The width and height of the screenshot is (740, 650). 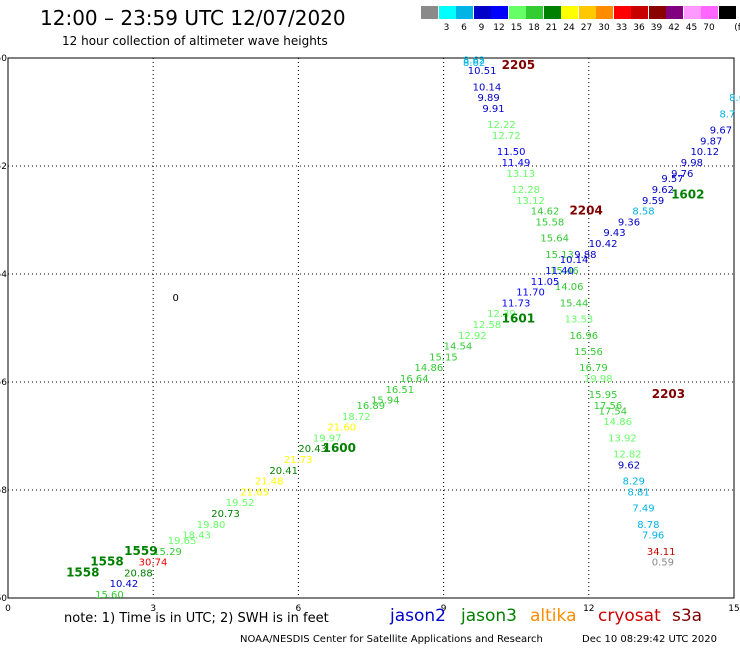 What do you see at coordinates (153, 609) in the screenshot?
I see `x-tick-label: 3` at bounding box center [153, 609].